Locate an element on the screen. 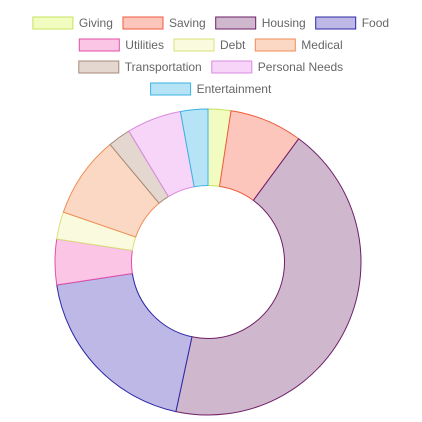 The image size is (422, 422). legend-swatch-housing is located at coordinates (236, 23).